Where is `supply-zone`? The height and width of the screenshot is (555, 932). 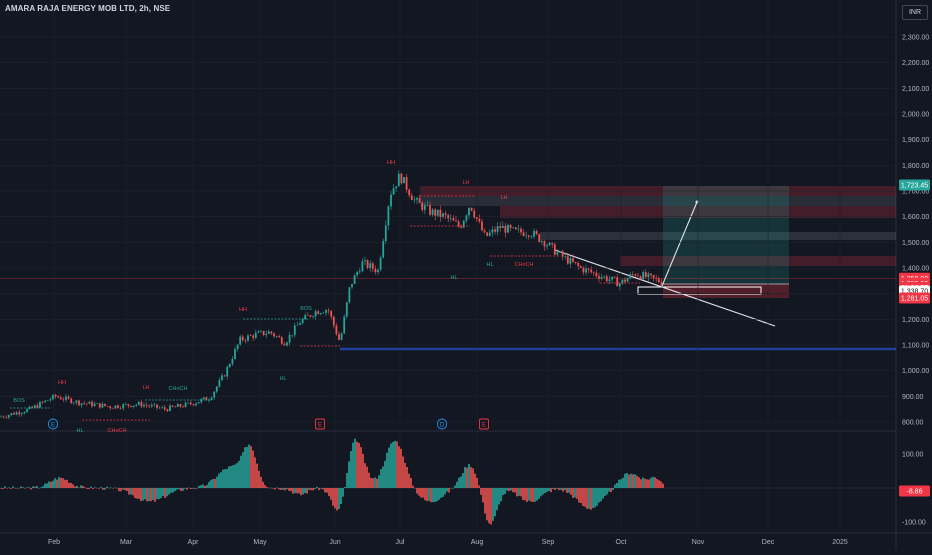 supply-zone is located at coordinates (718, 236).